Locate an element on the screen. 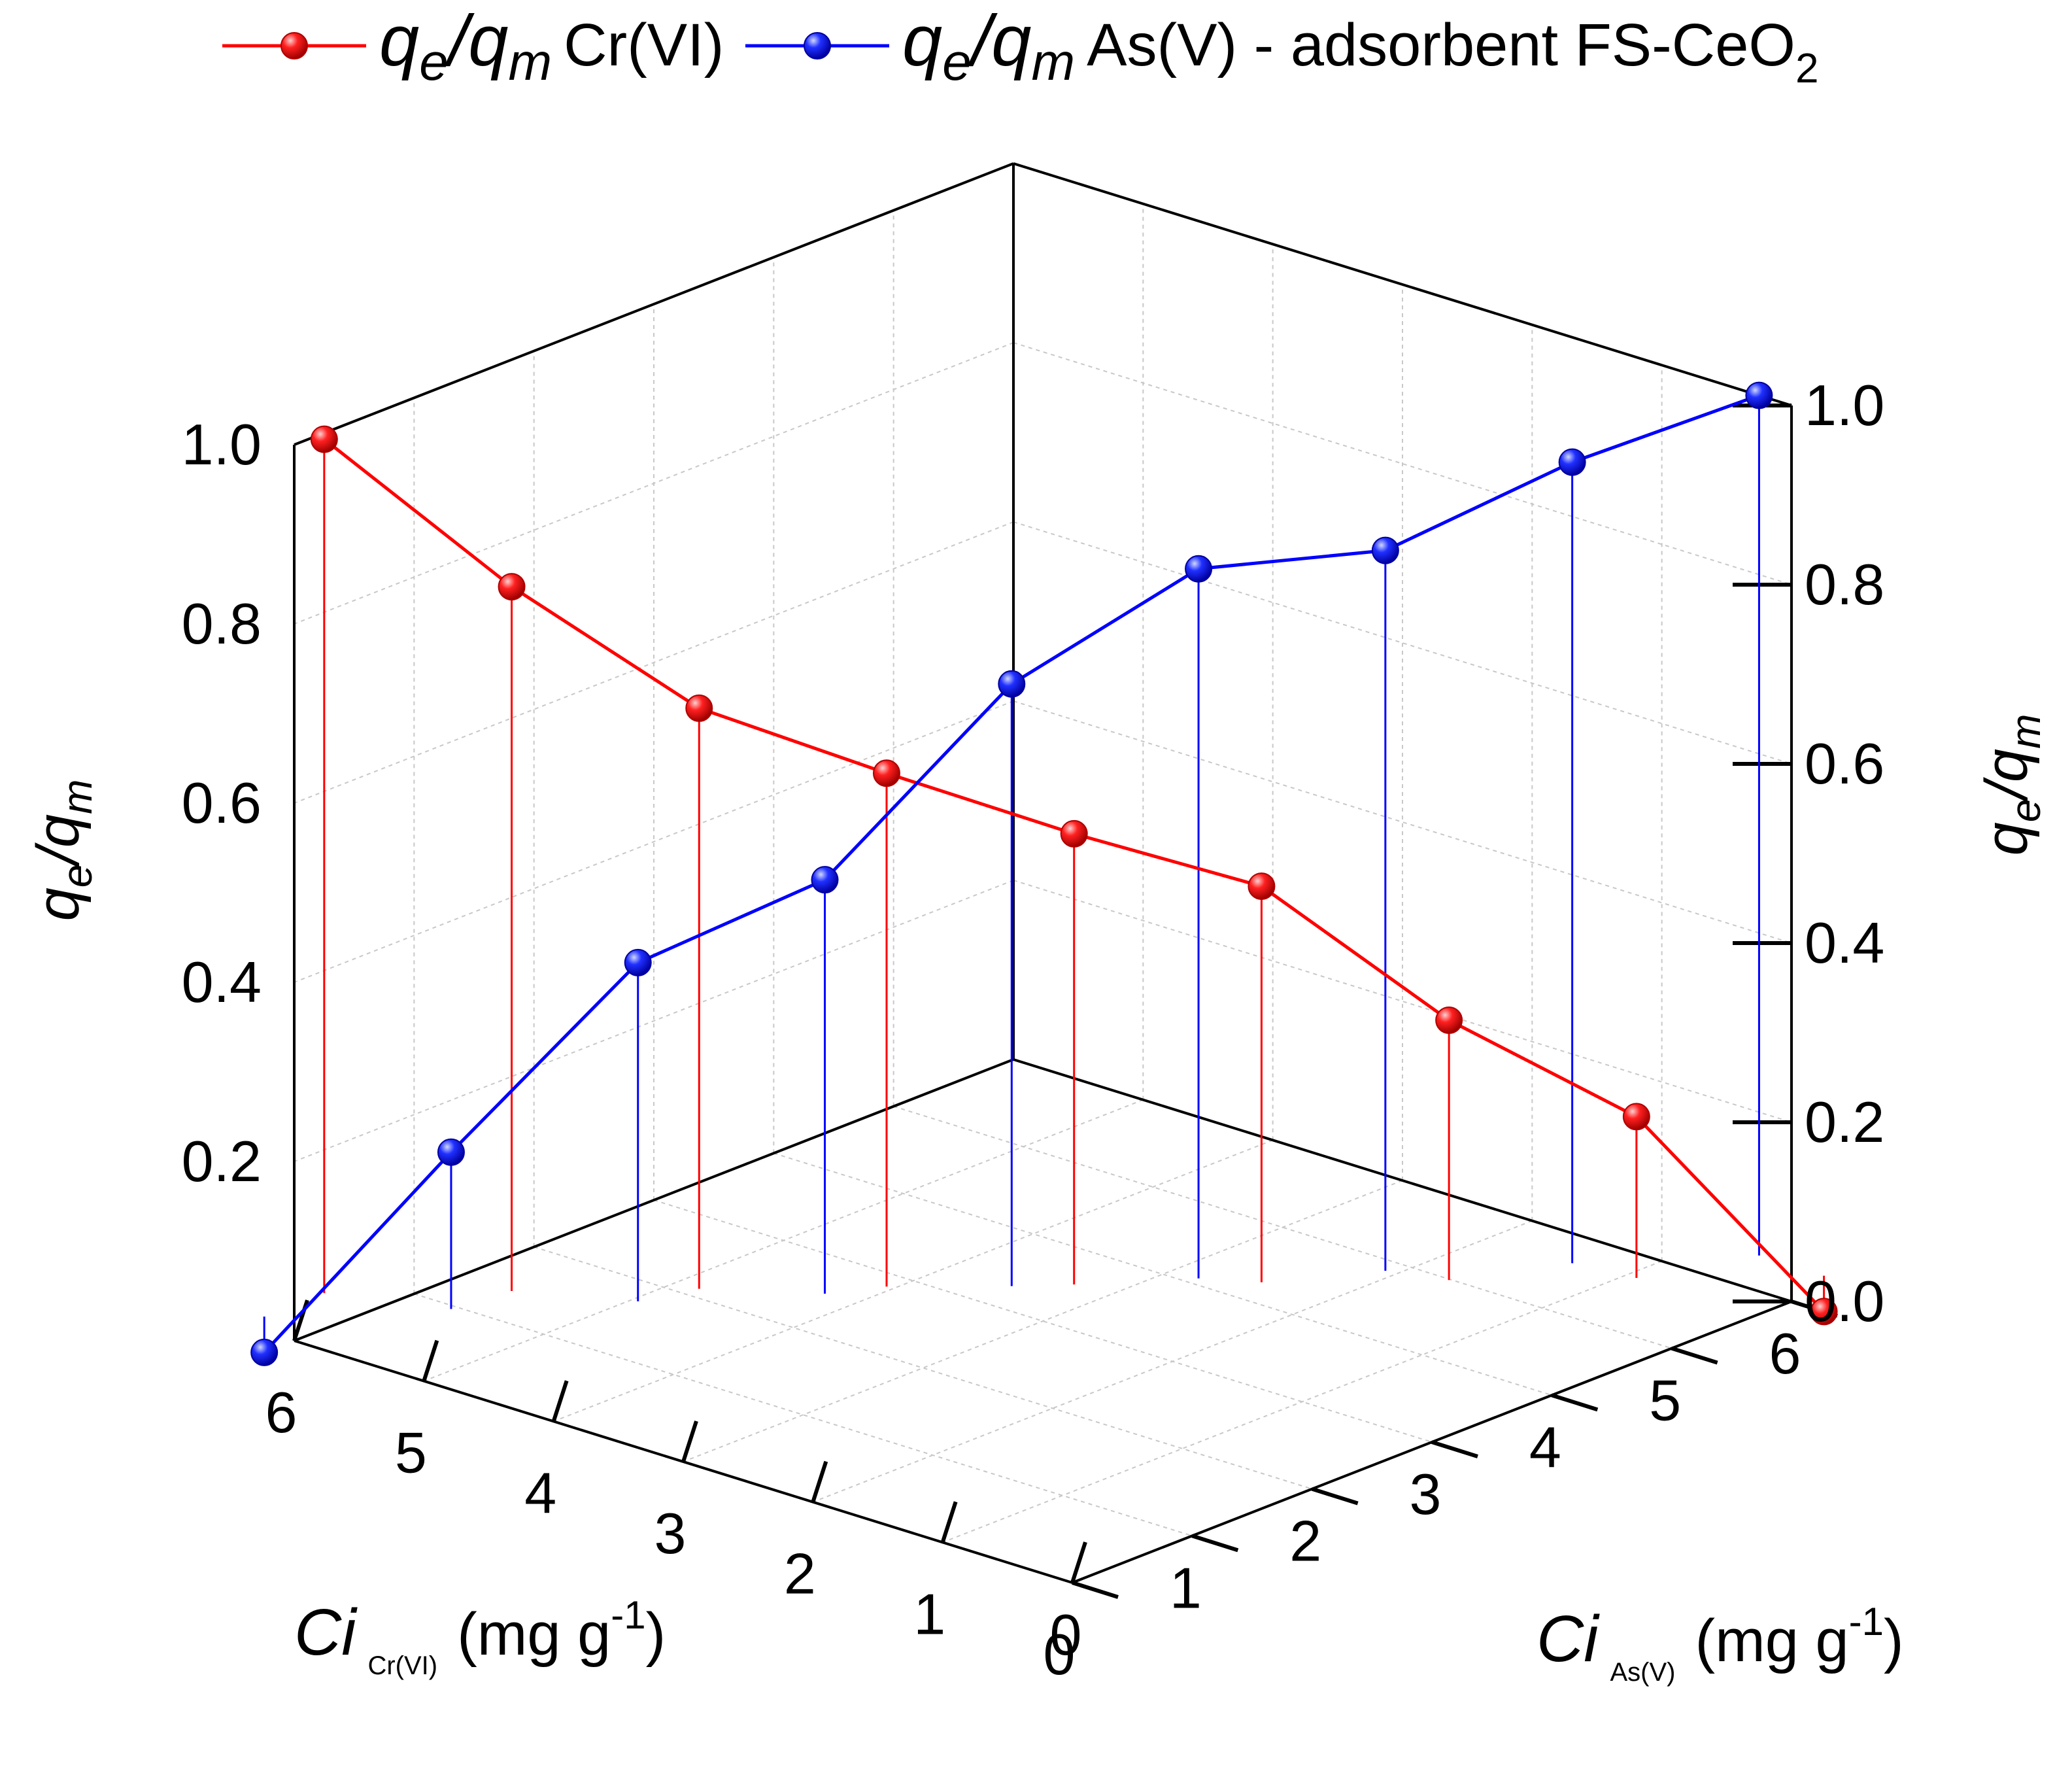 The height and width of the screenshot is (1773, 2072). z-axis-right-tick-label: 1.0 is located at coordinates (1844, 405).